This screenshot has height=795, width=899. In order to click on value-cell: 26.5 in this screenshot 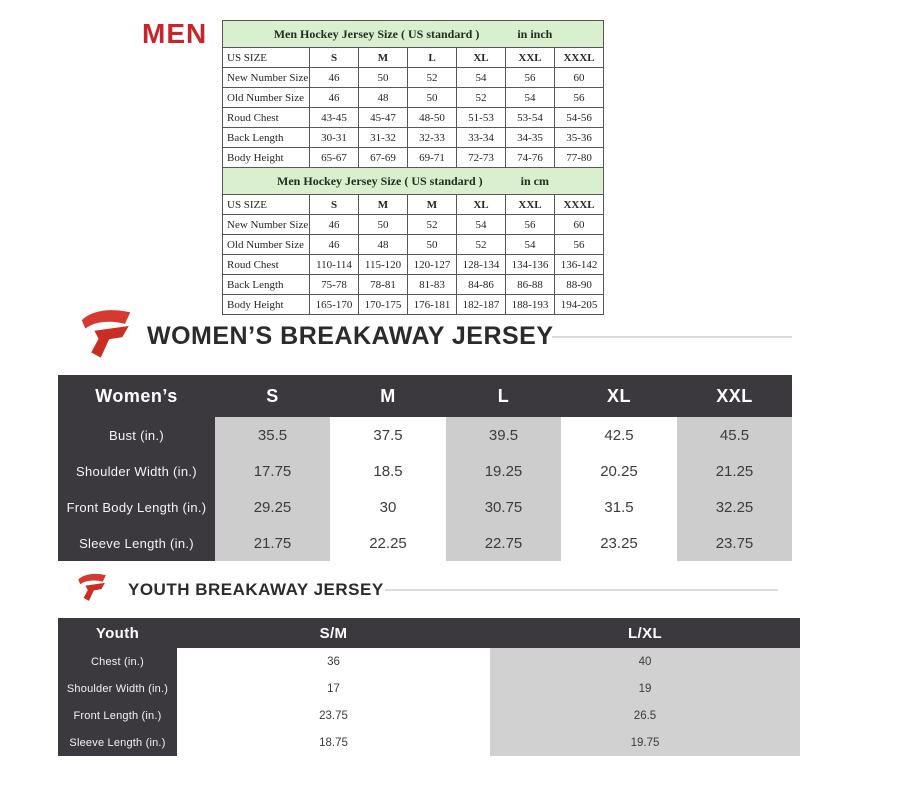, I will do `click(645, 715)`.